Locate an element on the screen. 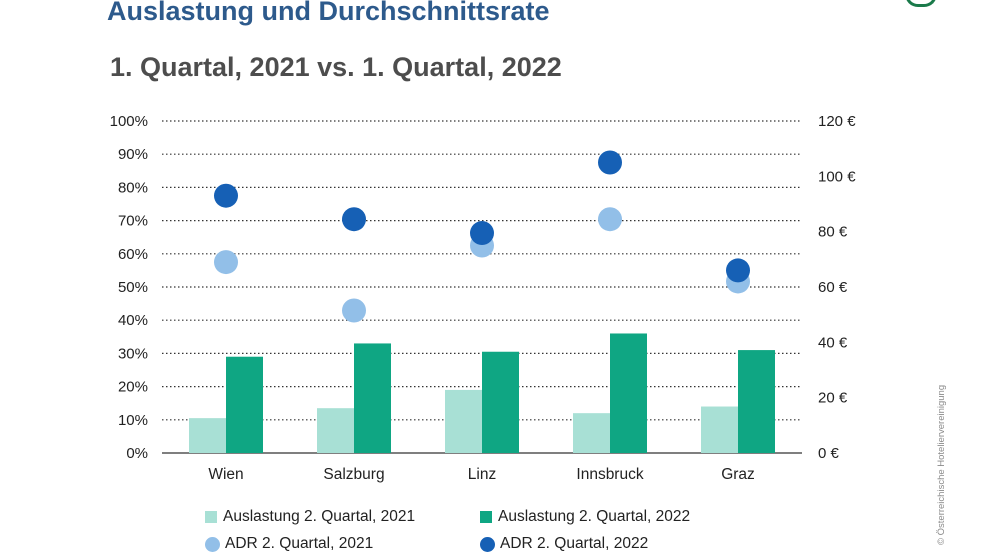 This screenshot has height=557, width=991. x-tick-label: Salzburg is located at coordinates (353, 474).